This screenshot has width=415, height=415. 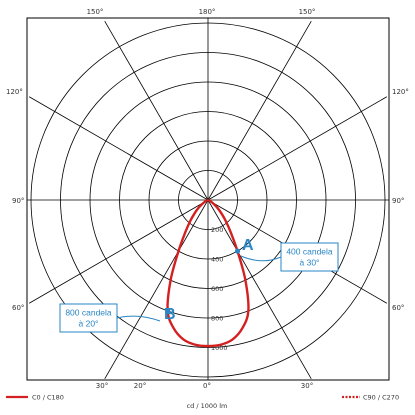 I want to click on annotation-a-line1: 400 candela, so click(x=309, y=252).